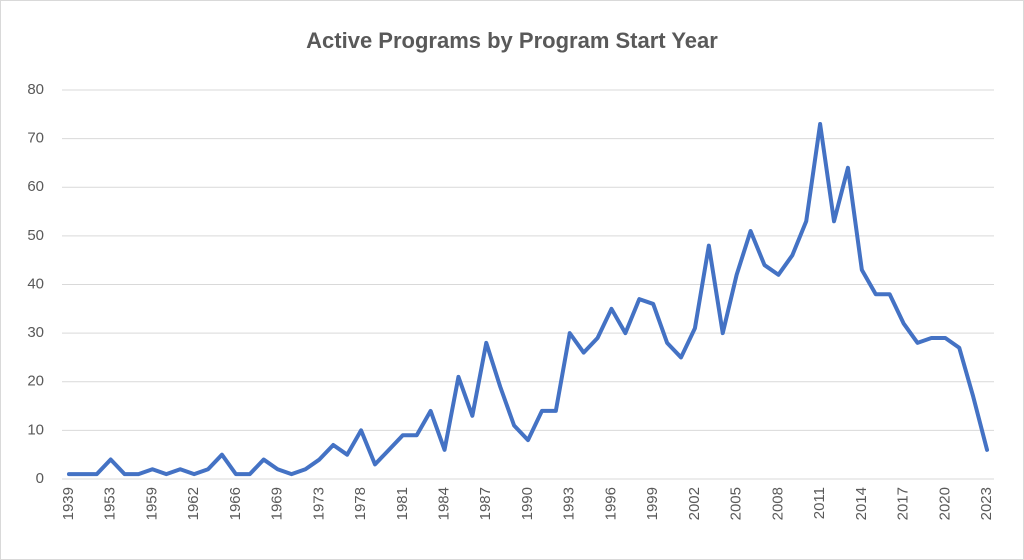 This screenshot has width=1024, height=560. I want to click on x-tick-label: 2011, so click(819, 503).